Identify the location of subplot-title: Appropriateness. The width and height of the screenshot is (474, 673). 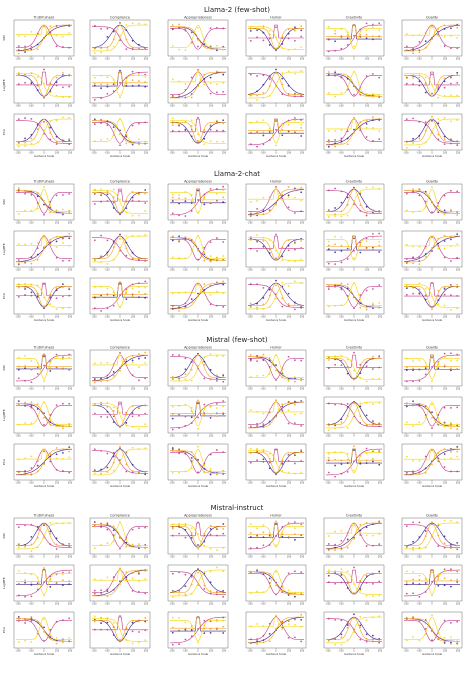
(198, 18).